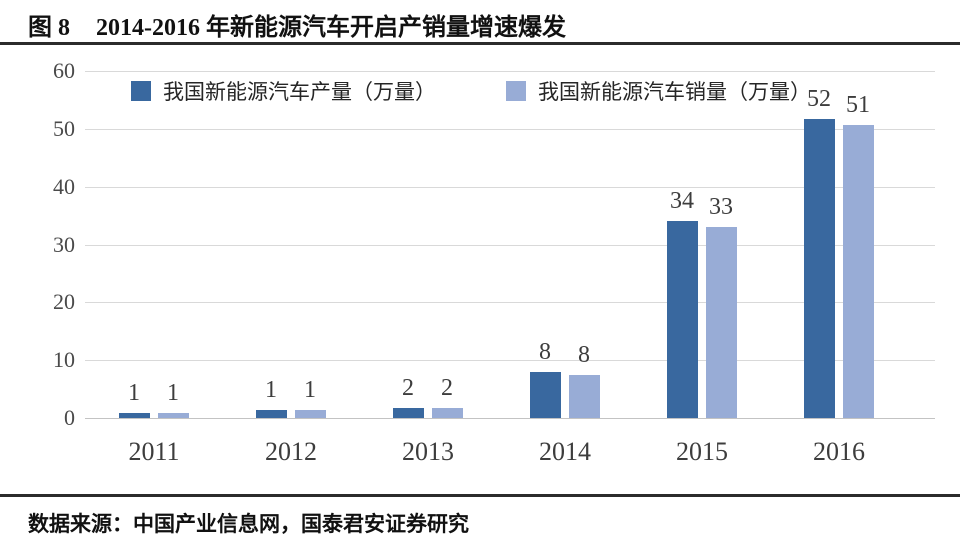 The width and height of the screenshot is (960, 548). I want to click on legend-item-production: 我国新能源汽车产量（万量）, so click(283, 91).